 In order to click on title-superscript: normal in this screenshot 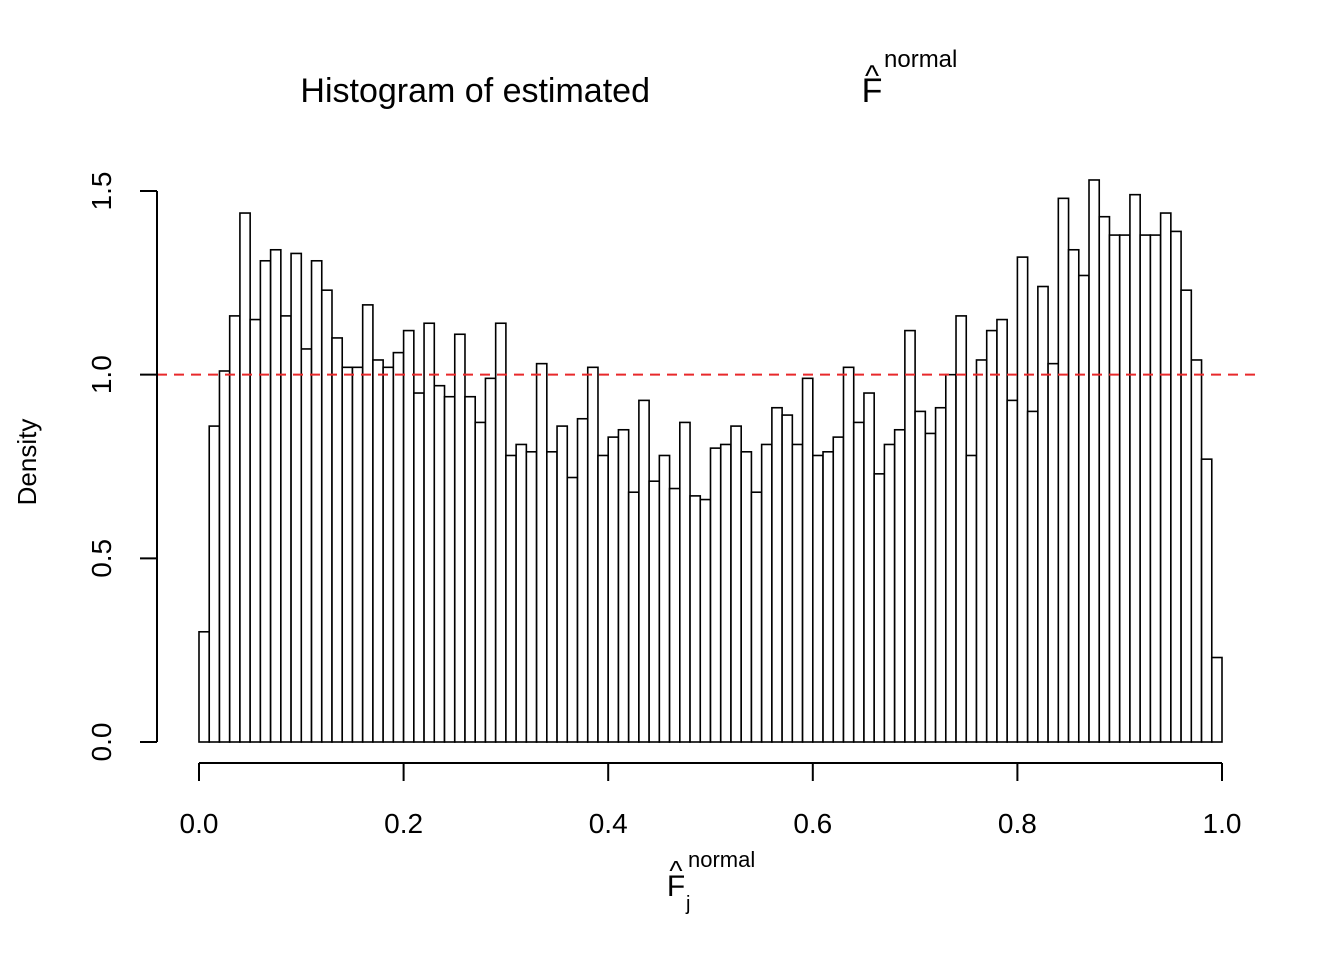, I will do `click(920, 59)`.